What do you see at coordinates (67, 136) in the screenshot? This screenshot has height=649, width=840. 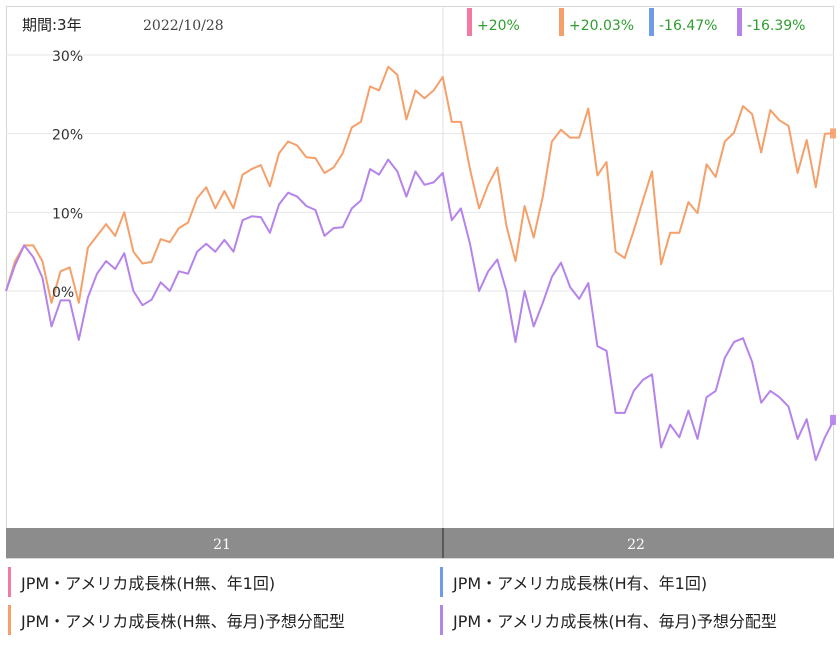 I see `y-tick-label: 20%` at bounding box center [67, 136].